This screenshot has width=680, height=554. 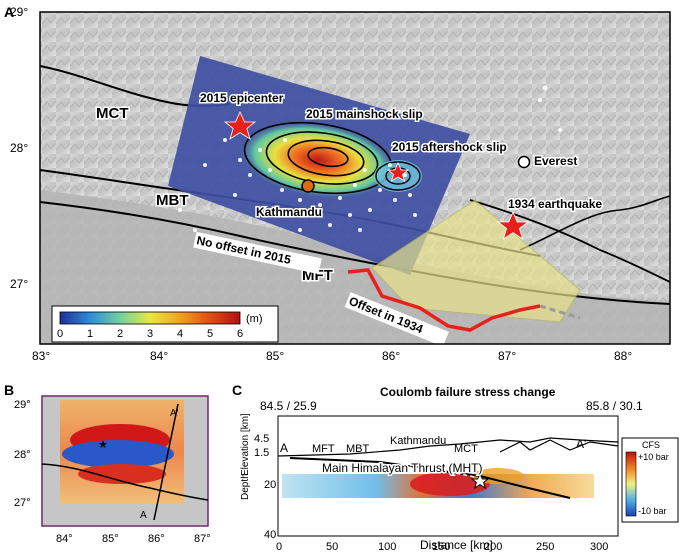 I want to click on east-fault-line, so click(x=570, y=241).